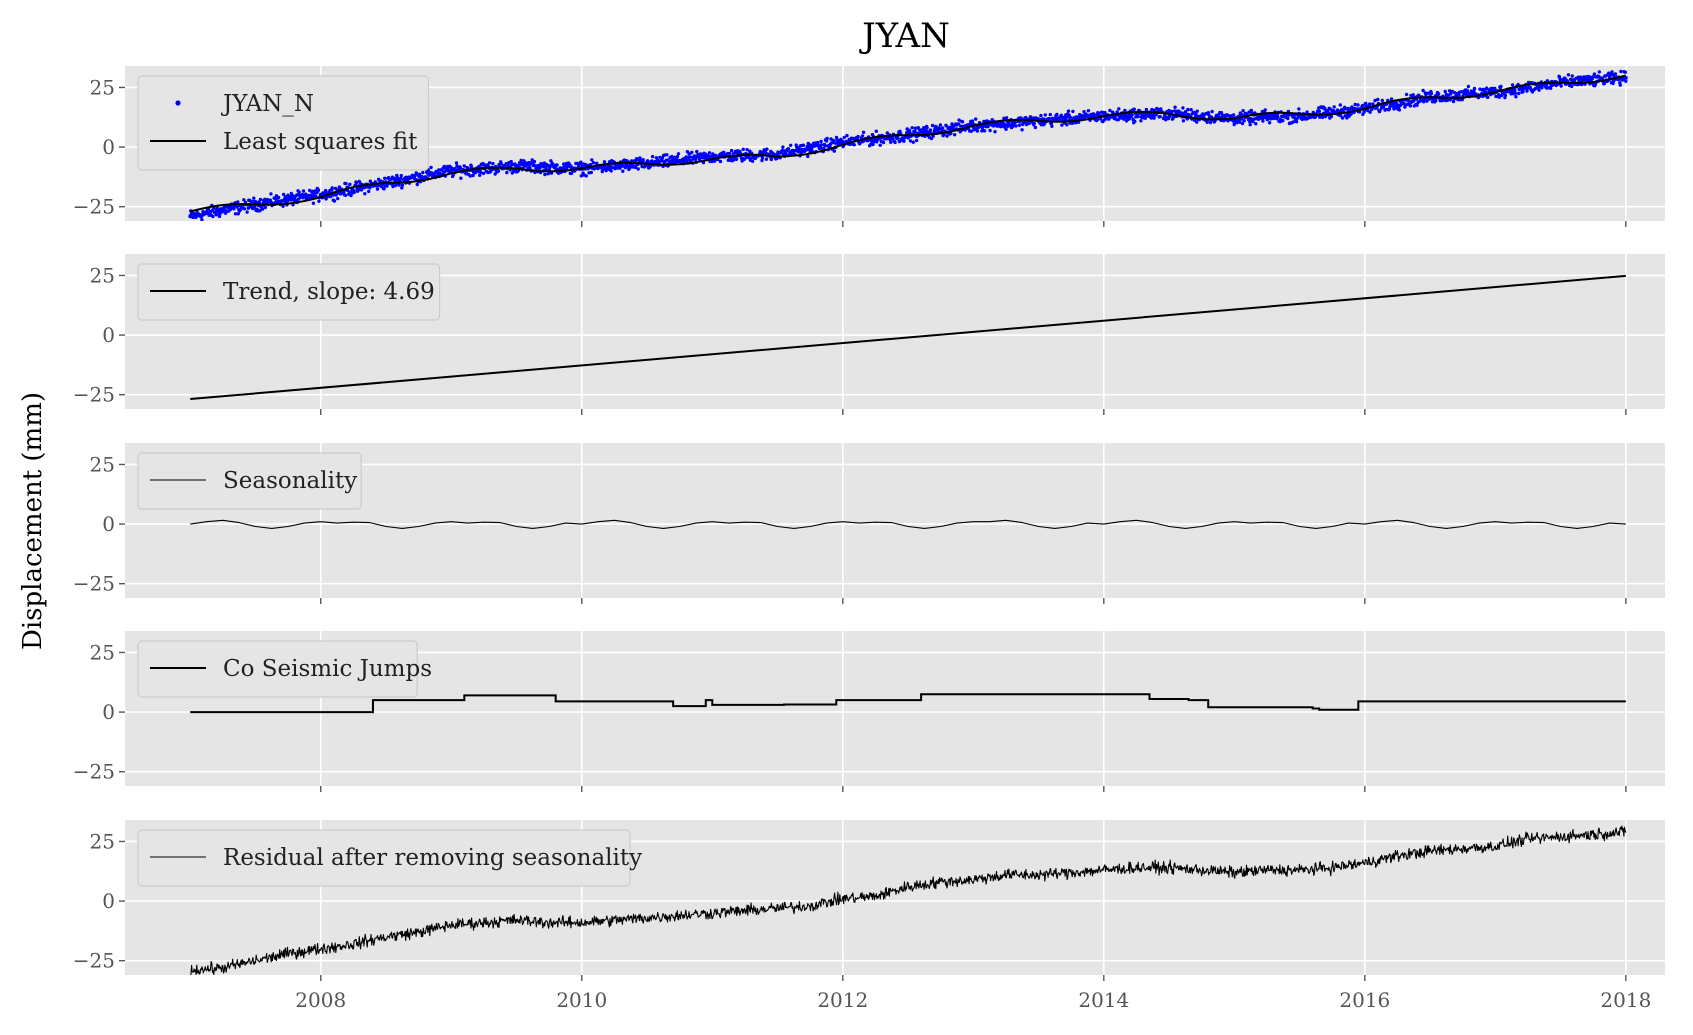 The height and width of the screenshot is (1035, 1693). Describe the element at coordinates (842, 1000) in the screenshot. I see `x-tick-label: 2012` at that location.